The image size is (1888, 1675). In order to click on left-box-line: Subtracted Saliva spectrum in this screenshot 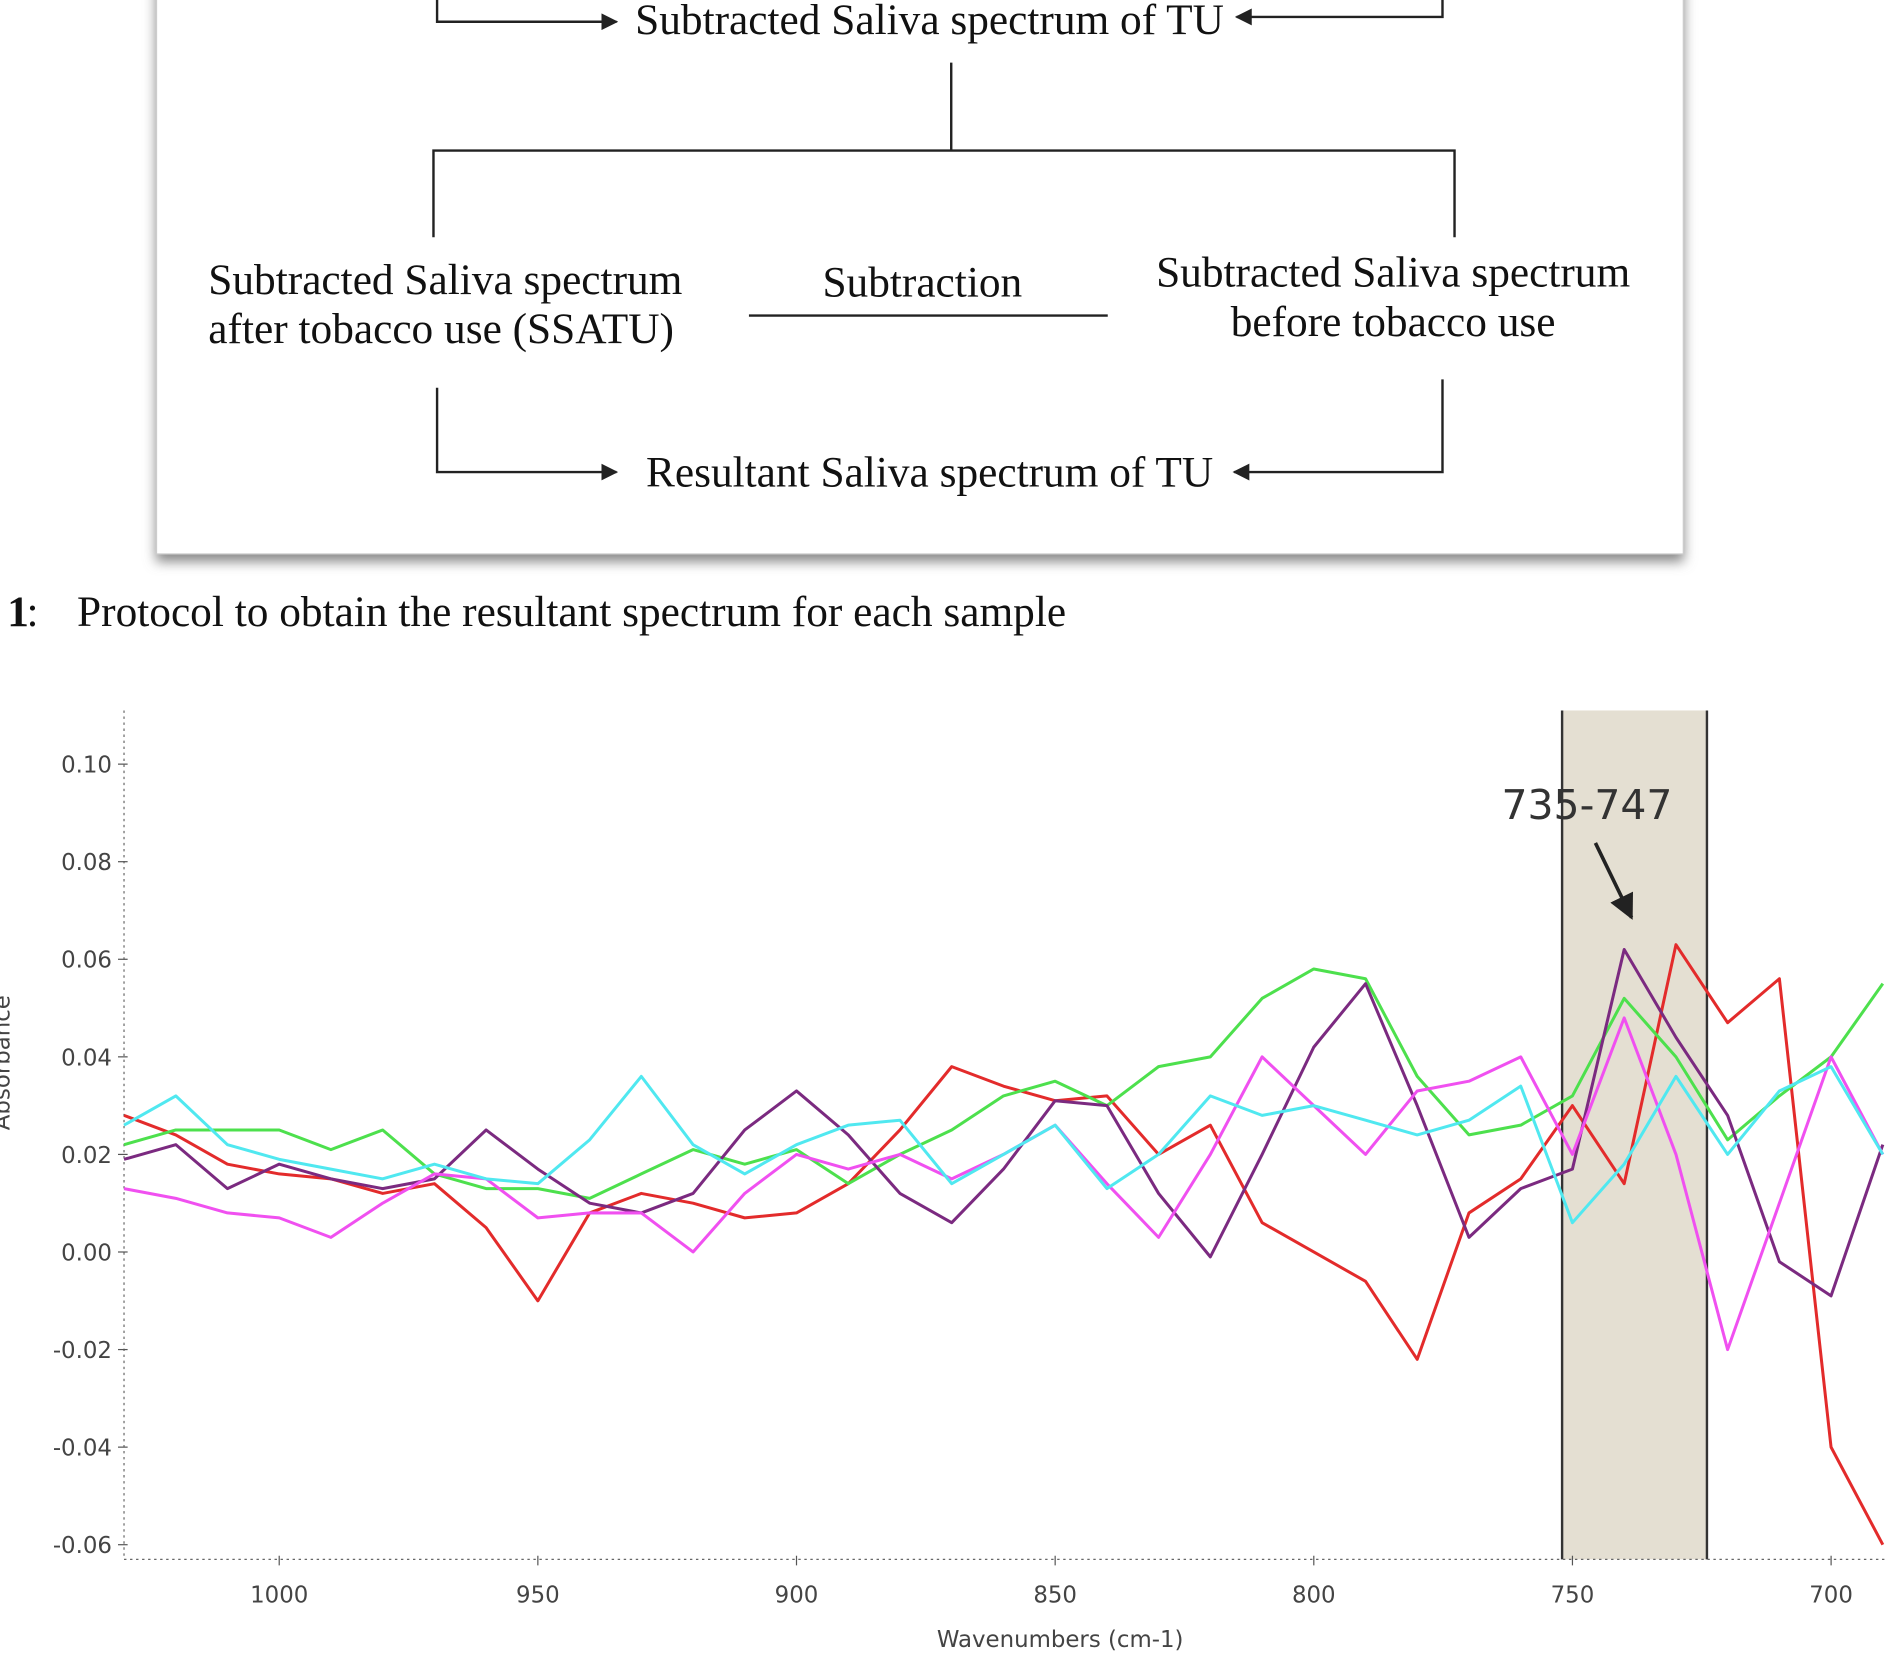, I will do `click(445, 280)`.